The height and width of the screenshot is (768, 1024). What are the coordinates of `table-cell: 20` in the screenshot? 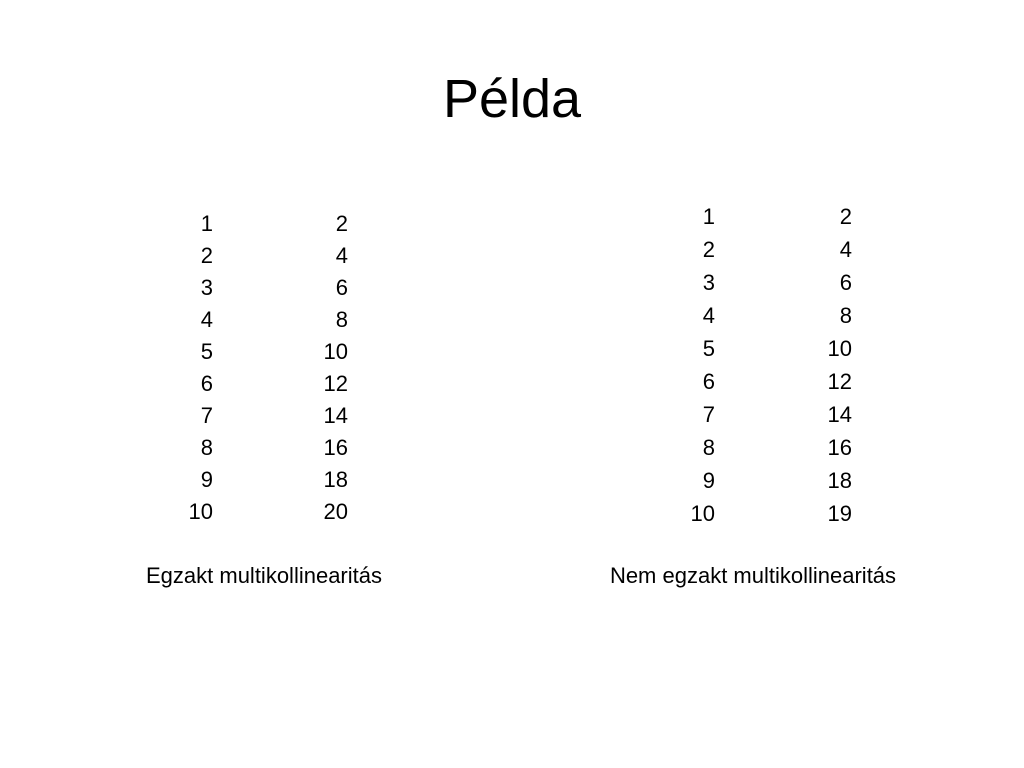 It's located at (335, 511).